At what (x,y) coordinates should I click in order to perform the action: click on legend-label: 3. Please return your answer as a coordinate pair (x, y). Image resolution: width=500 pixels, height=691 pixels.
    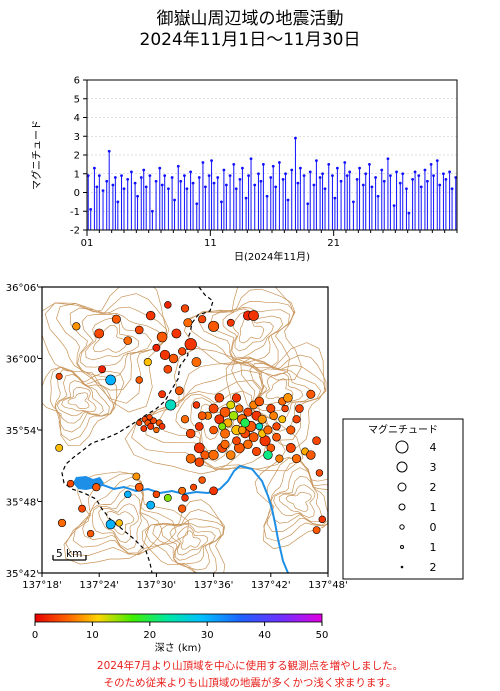
    Looking at the image, I should click on (433, 467).